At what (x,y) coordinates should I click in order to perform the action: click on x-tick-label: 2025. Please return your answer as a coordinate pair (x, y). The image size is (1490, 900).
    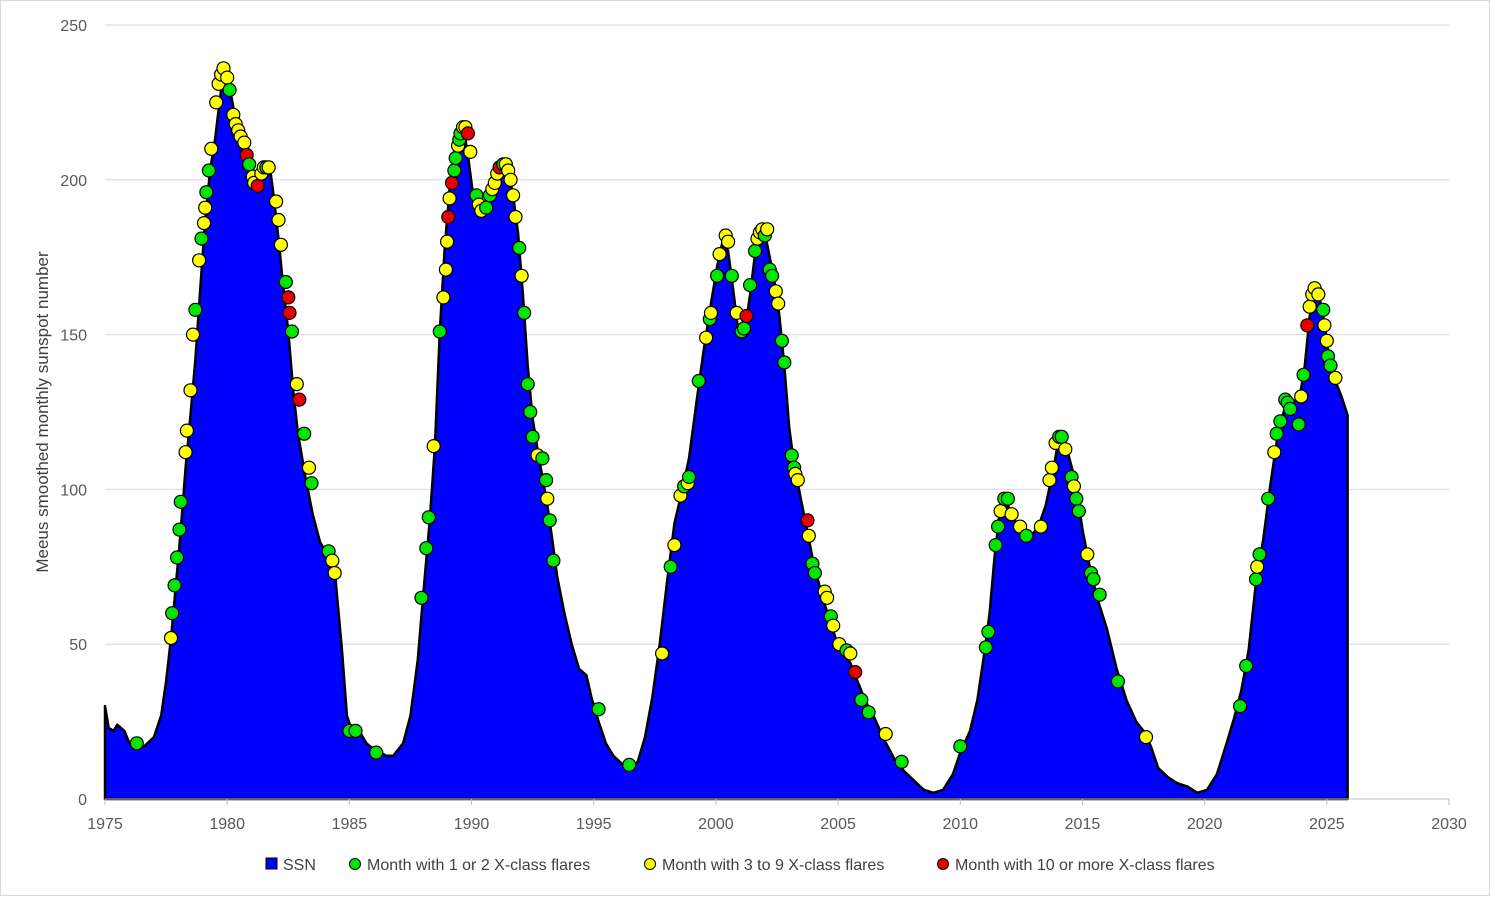
    Looking at the image, I should click on (1327, 824).